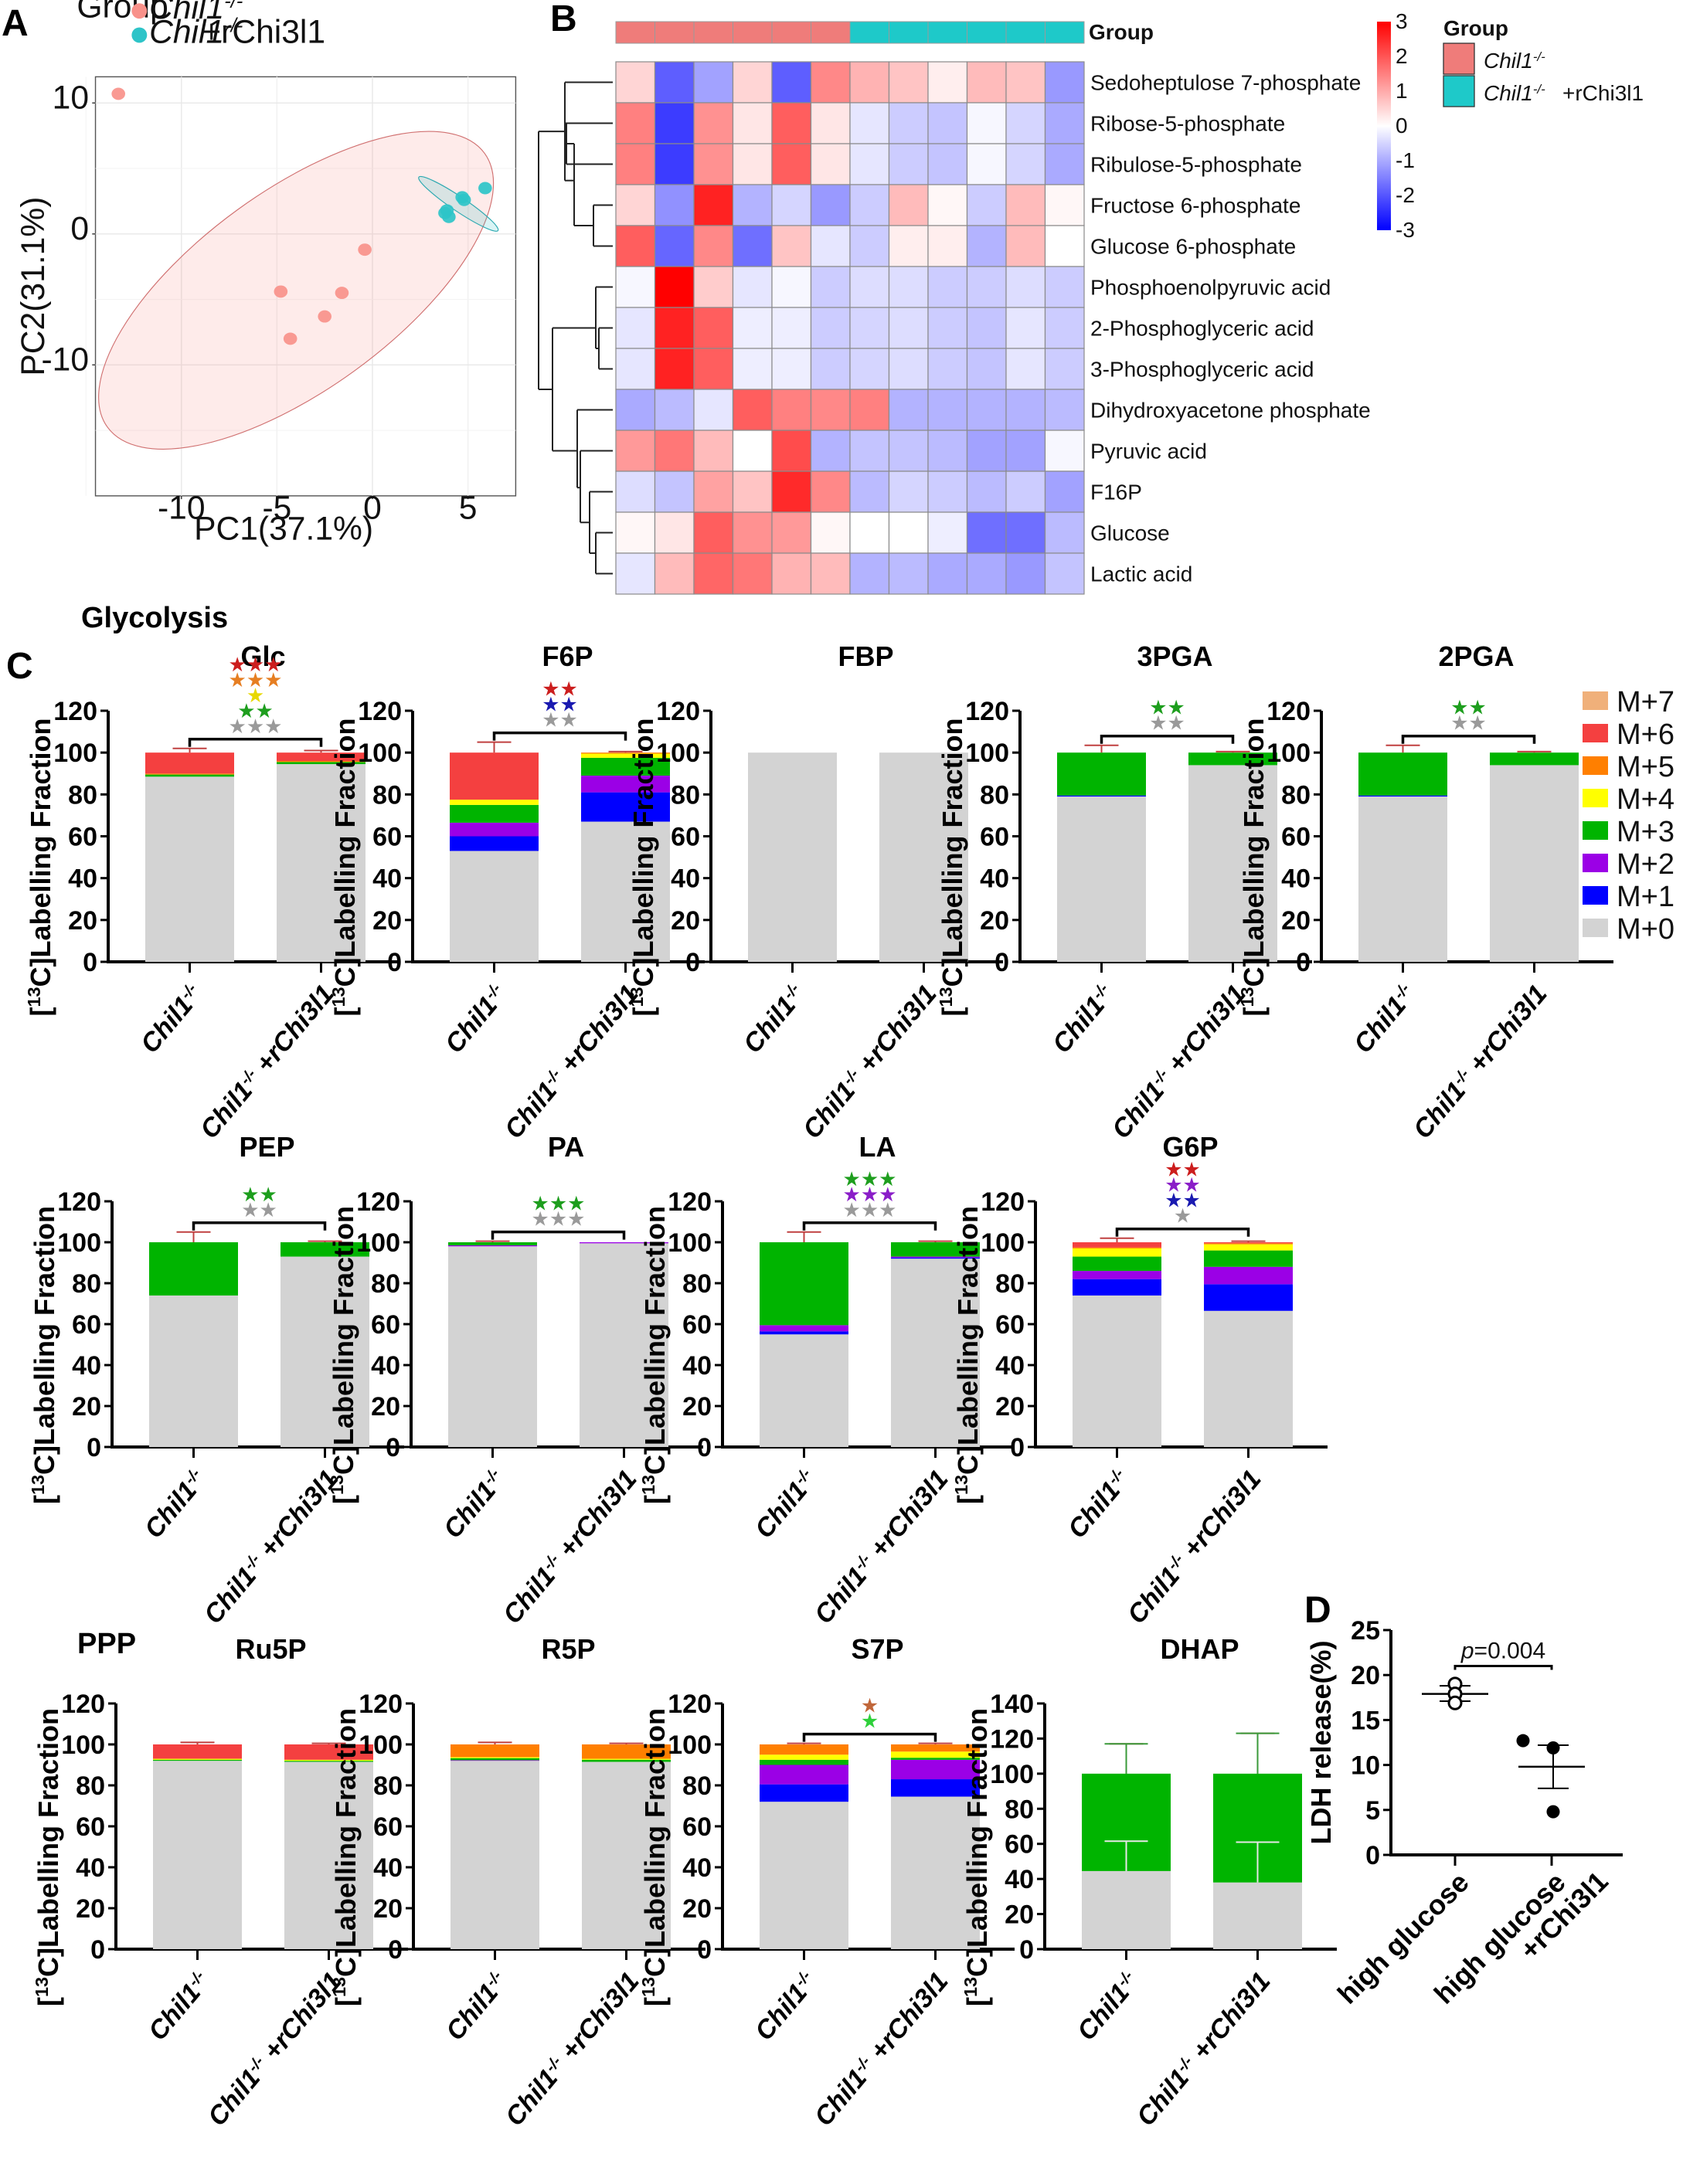 Image resolution: width=1700 pixels, height=2184 pixels. Describe the element at coordinates (271, 1547) in the screenshot. I see `chart-category-label: Chil1-/- +rChi3l1` at that location.